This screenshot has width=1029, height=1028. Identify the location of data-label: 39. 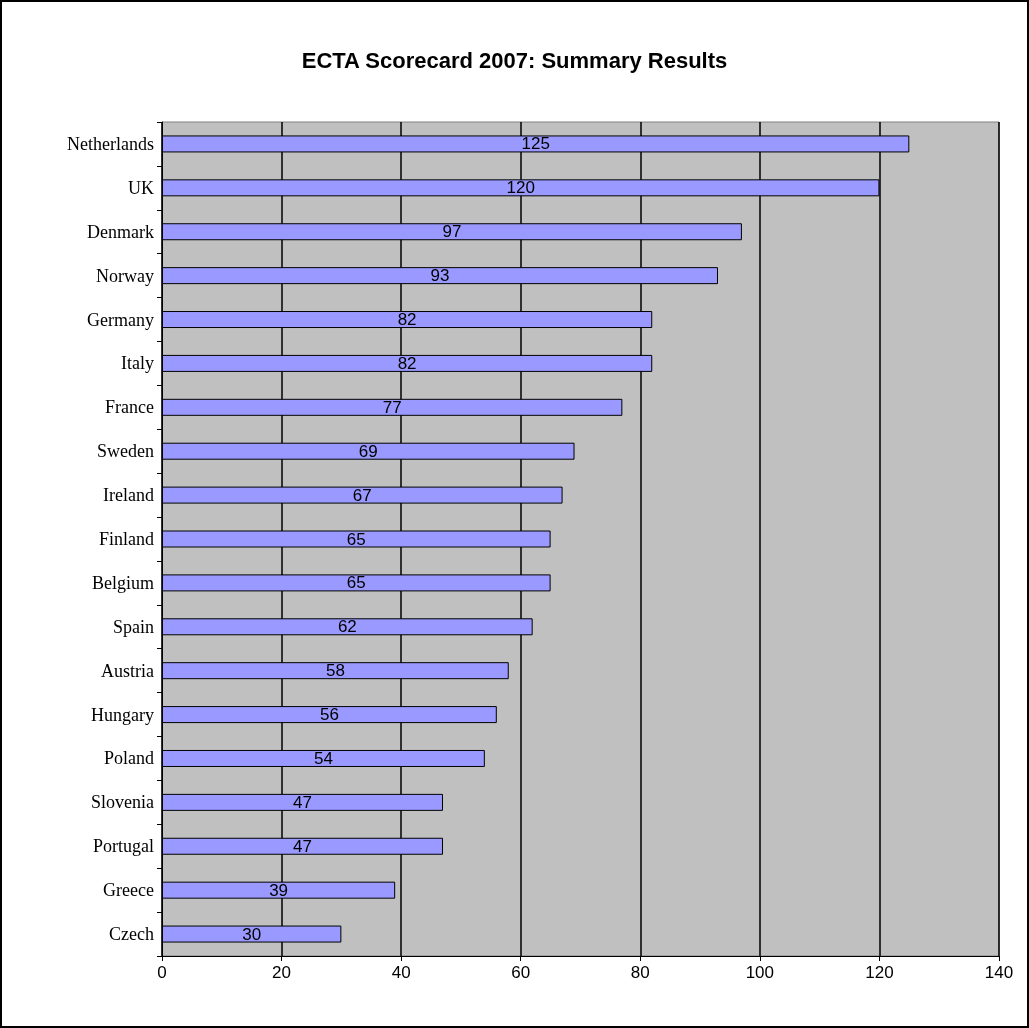
(279, 890).